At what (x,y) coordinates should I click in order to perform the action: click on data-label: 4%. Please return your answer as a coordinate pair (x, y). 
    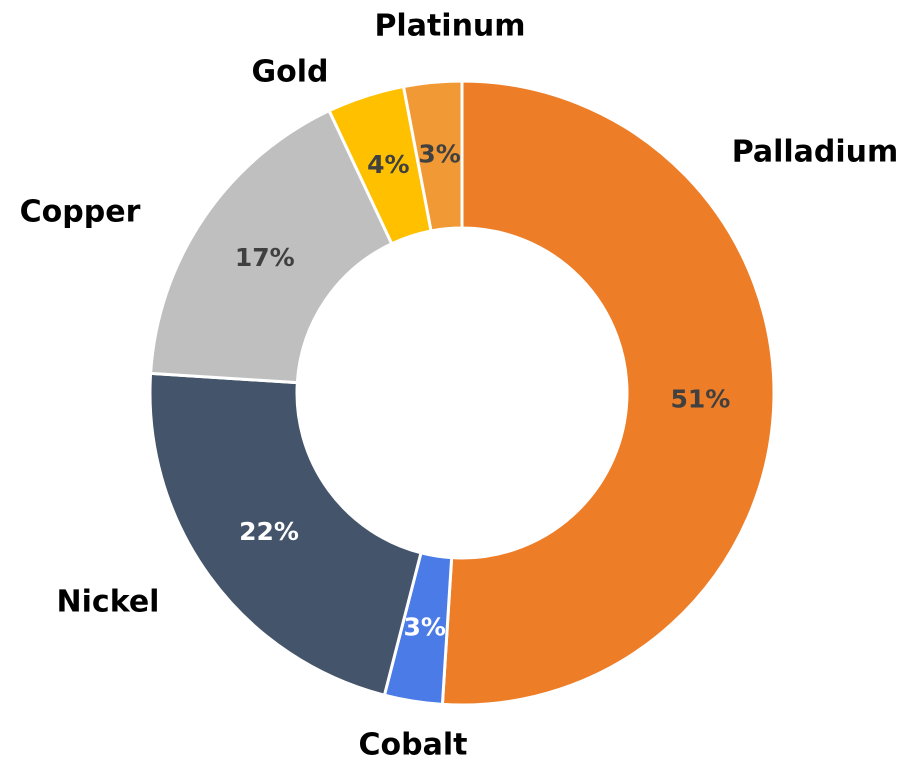
    Looking at the image, I should click on (388, 164).